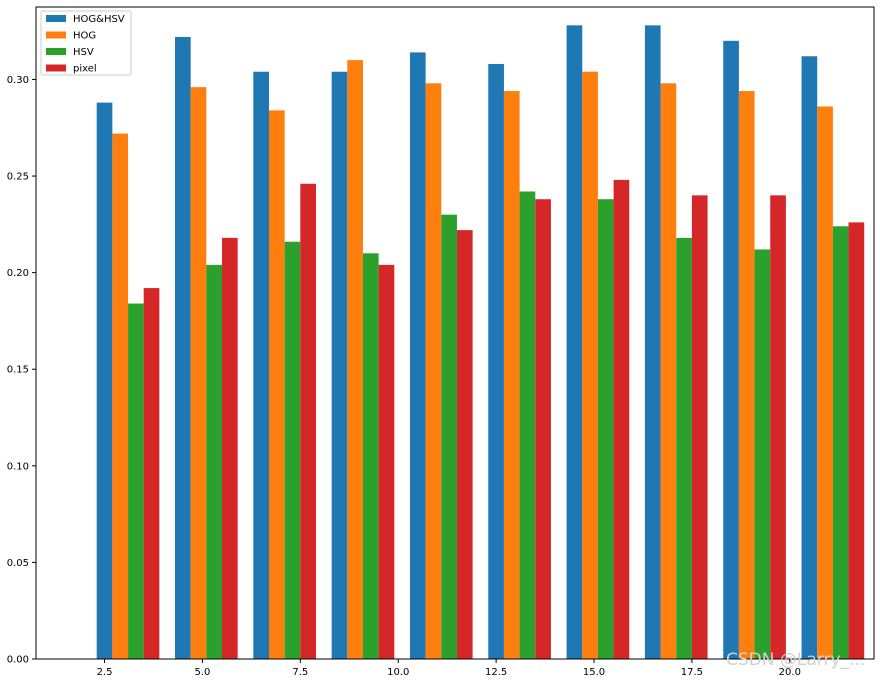 The width and height of the screenshot is (880, 683). What do you see at coordinates (18, 466) in the screenshot?
I see `y-tick-label: 0.10` at bounding box center [18, 466].